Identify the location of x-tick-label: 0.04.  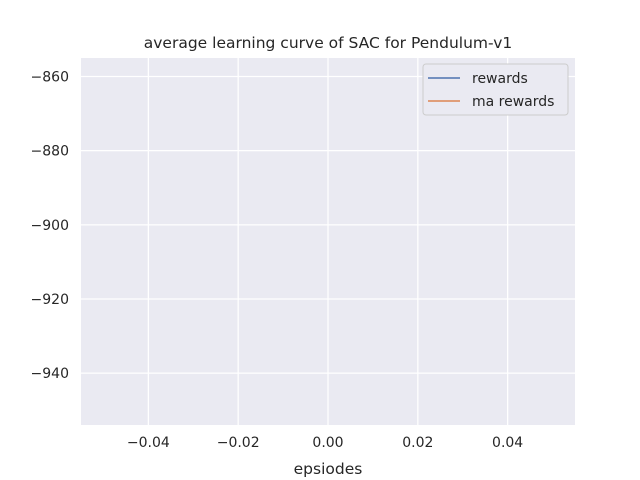
(507, 443).